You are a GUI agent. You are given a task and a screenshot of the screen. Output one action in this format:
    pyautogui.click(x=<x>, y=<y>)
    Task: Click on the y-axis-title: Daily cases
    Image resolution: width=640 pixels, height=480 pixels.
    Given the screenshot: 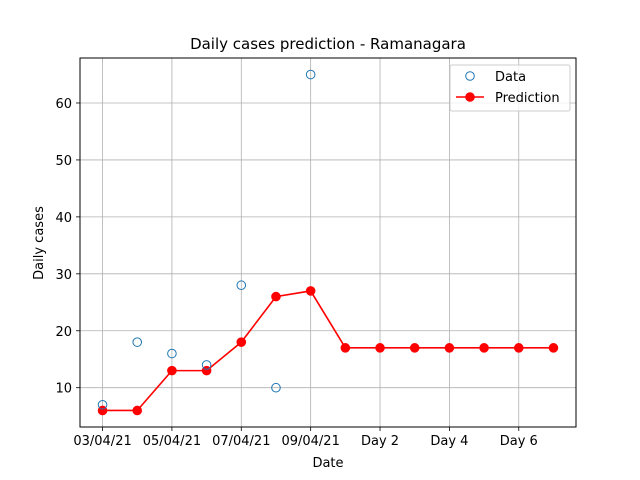 What is the action you would take?
    pyautogui.click(x=39, y=243)
    